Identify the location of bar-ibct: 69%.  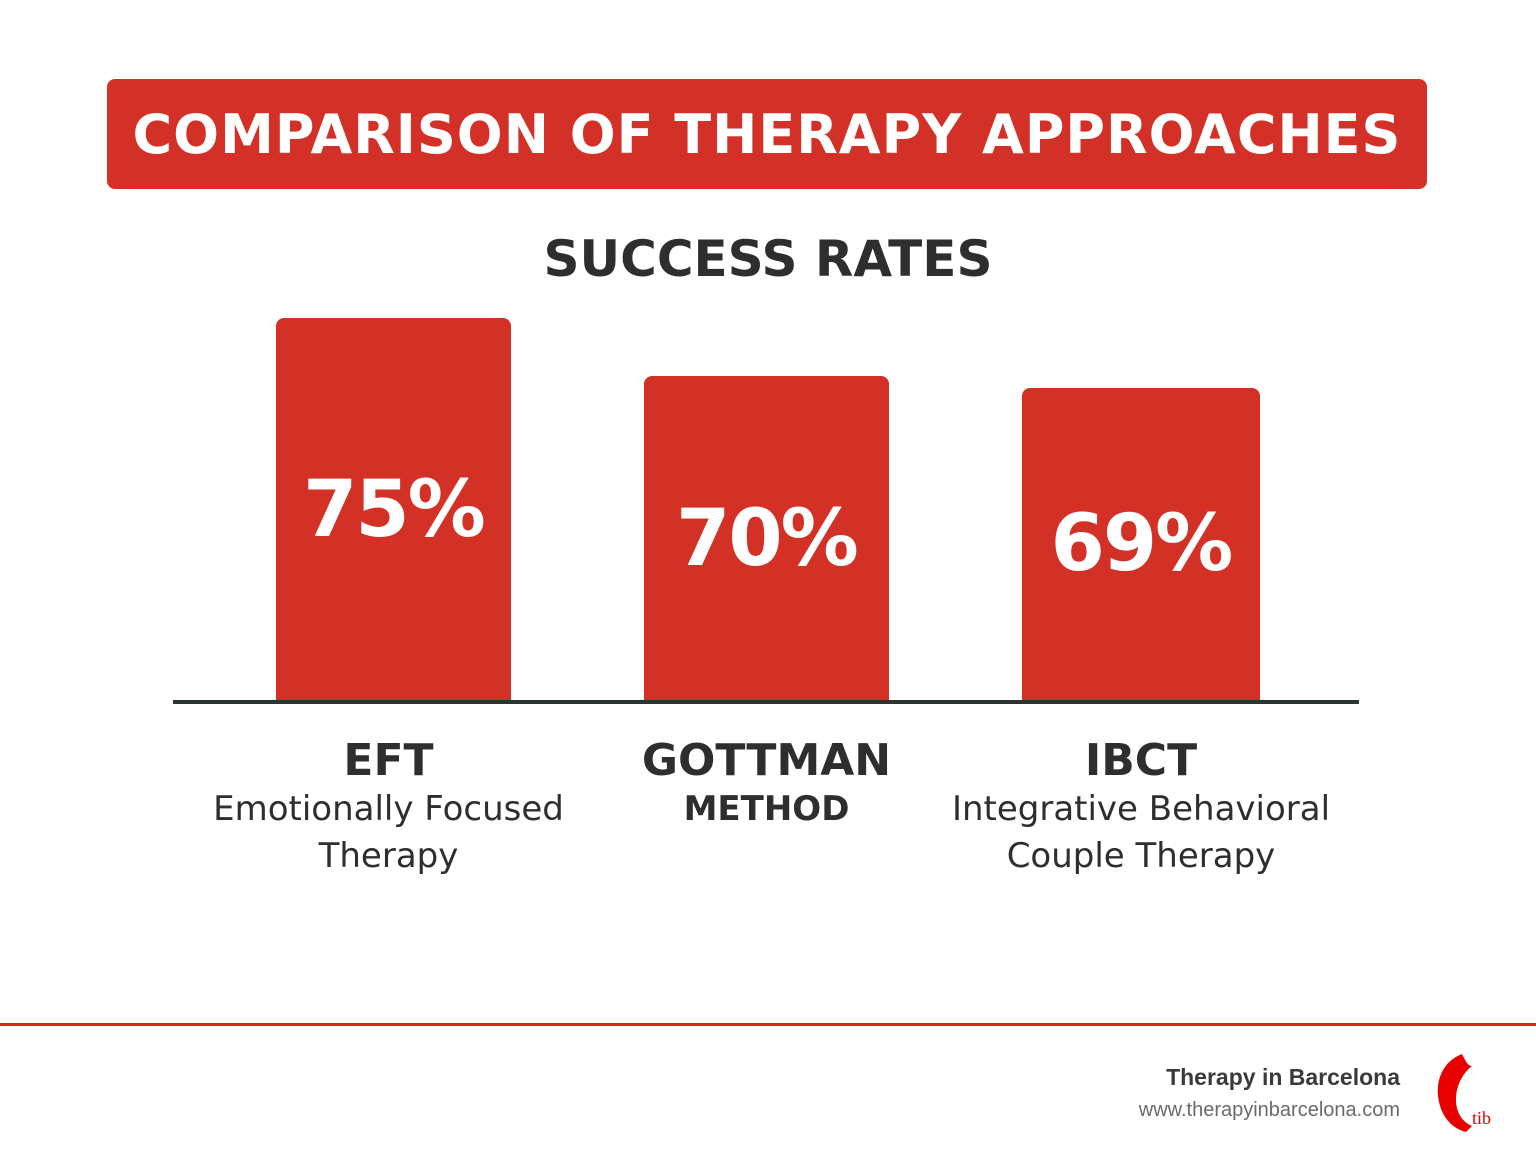
(1141, 544).